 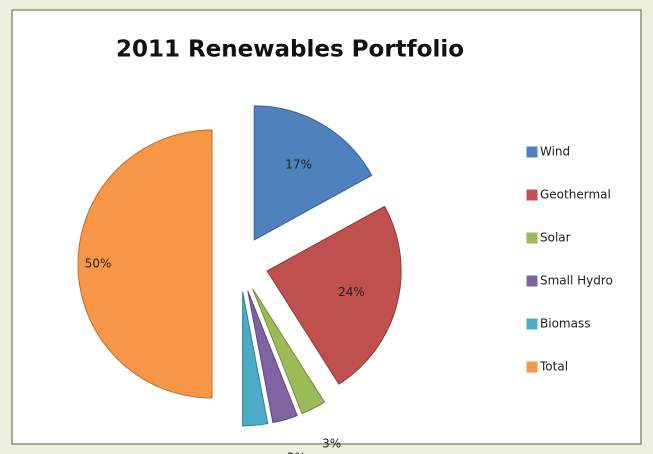 I want to click on legend-label: Biomass, so click(x=565, y=324).